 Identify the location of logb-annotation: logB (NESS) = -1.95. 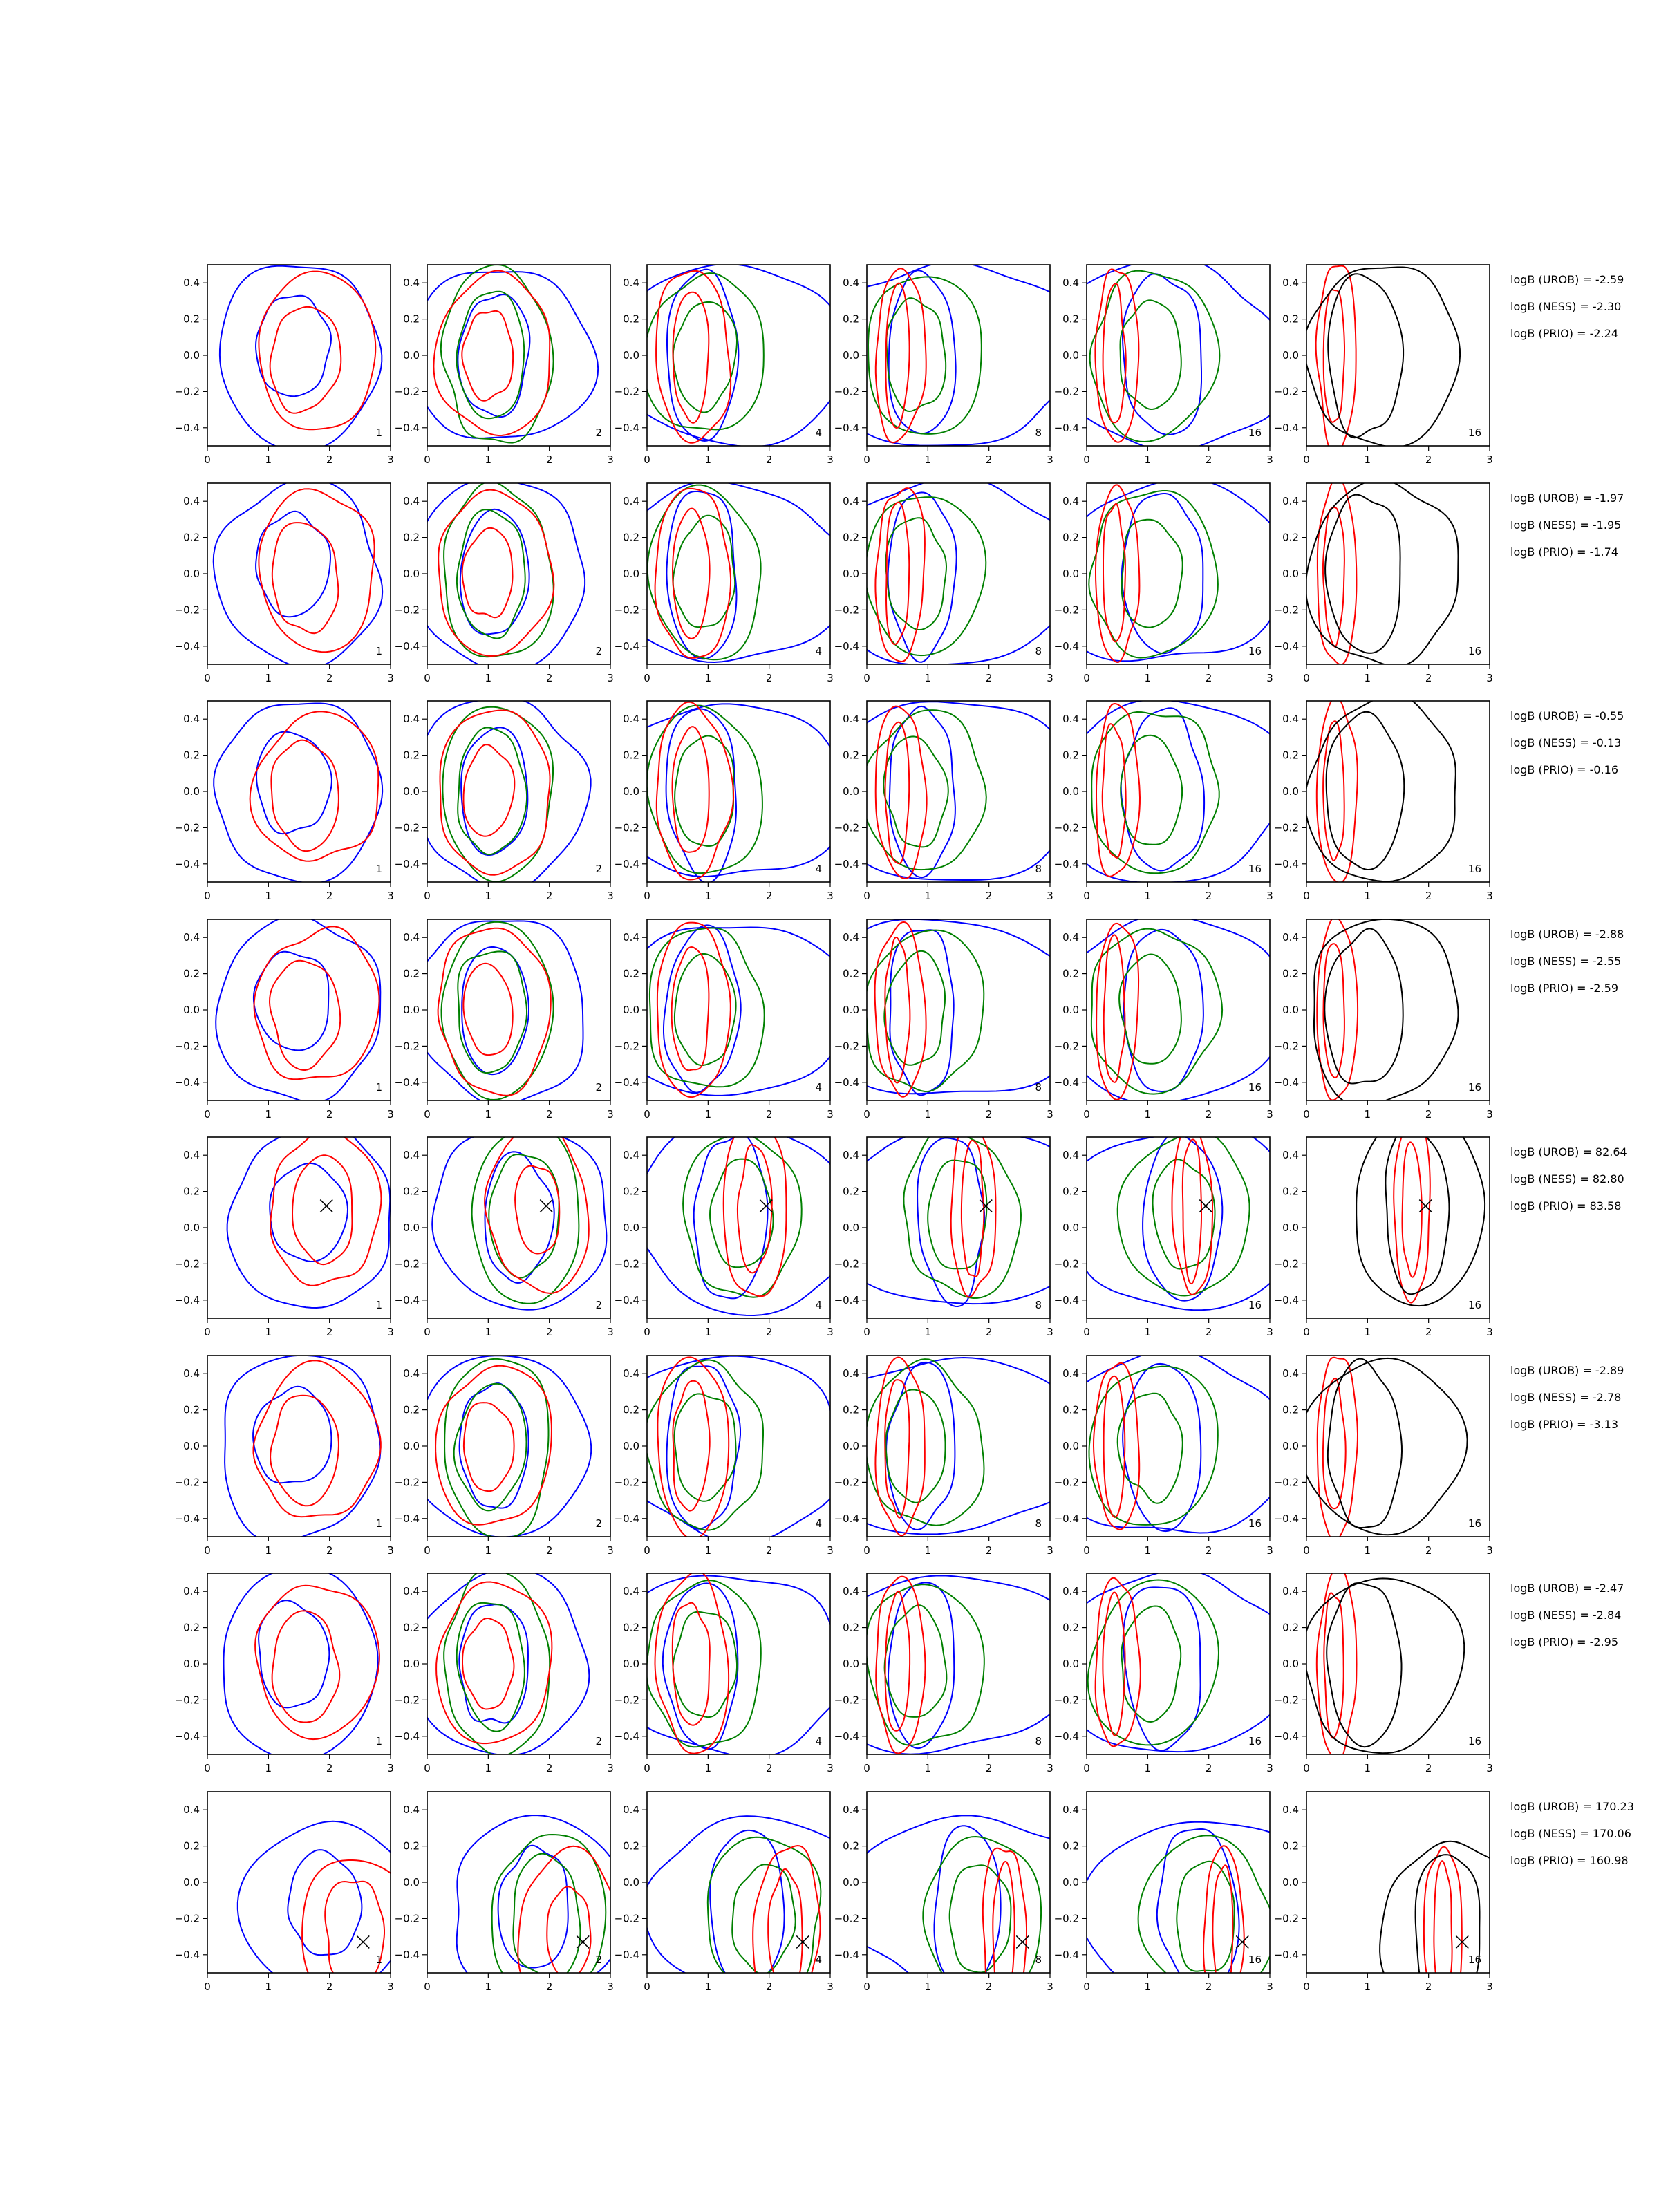
(1565, 525).